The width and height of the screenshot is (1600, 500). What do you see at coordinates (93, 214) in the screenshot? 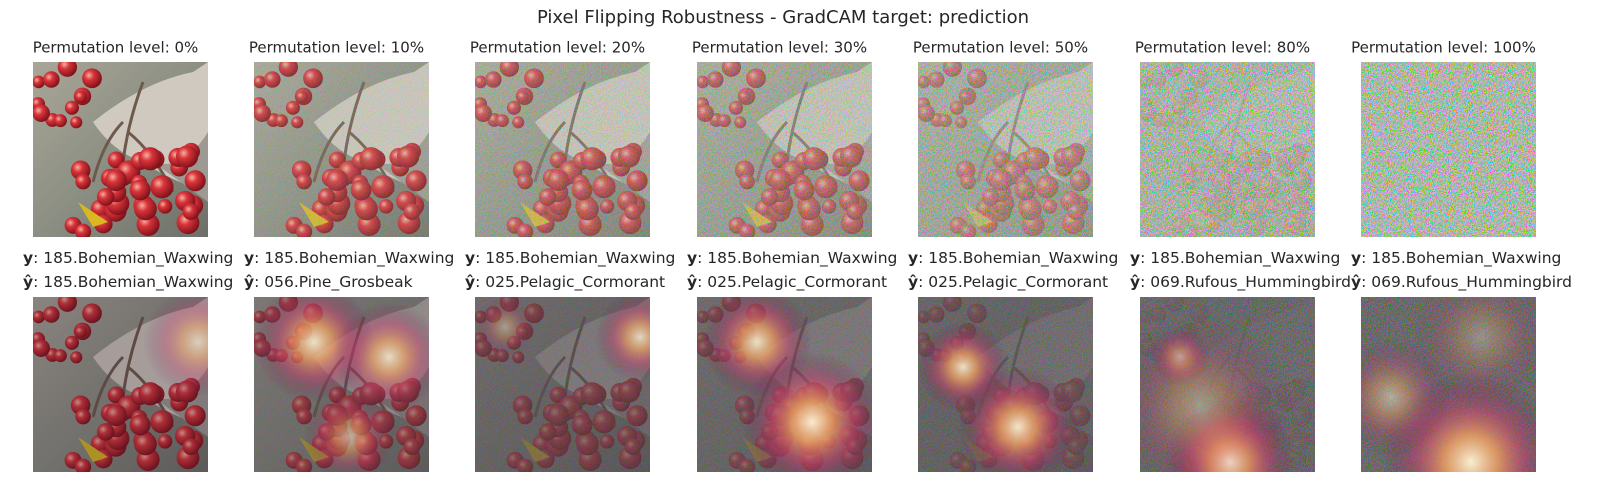
I see `bird-tail` at bounding box center [93, 214].